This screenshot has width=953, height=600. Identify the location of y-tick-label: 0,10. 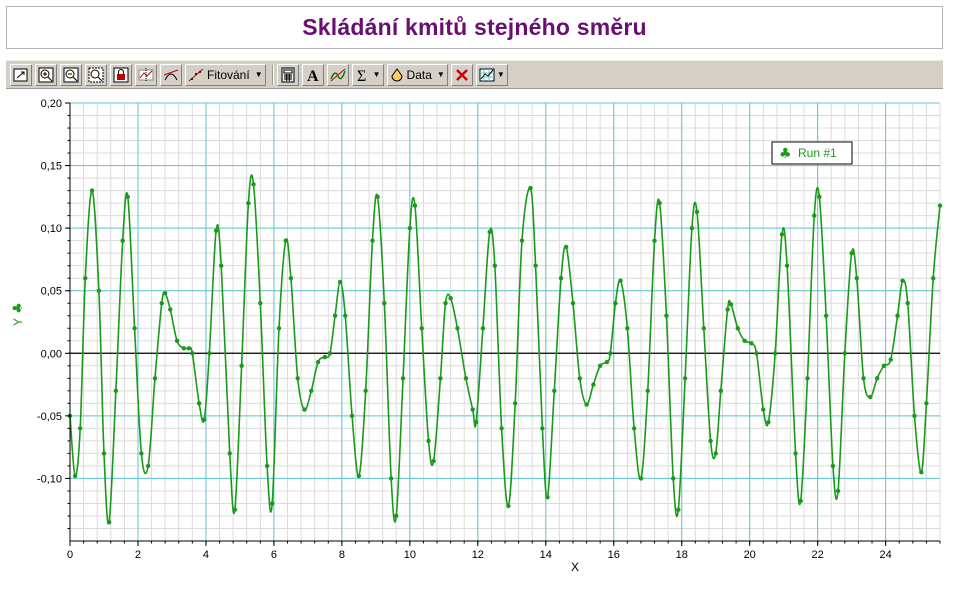
(51, 229).